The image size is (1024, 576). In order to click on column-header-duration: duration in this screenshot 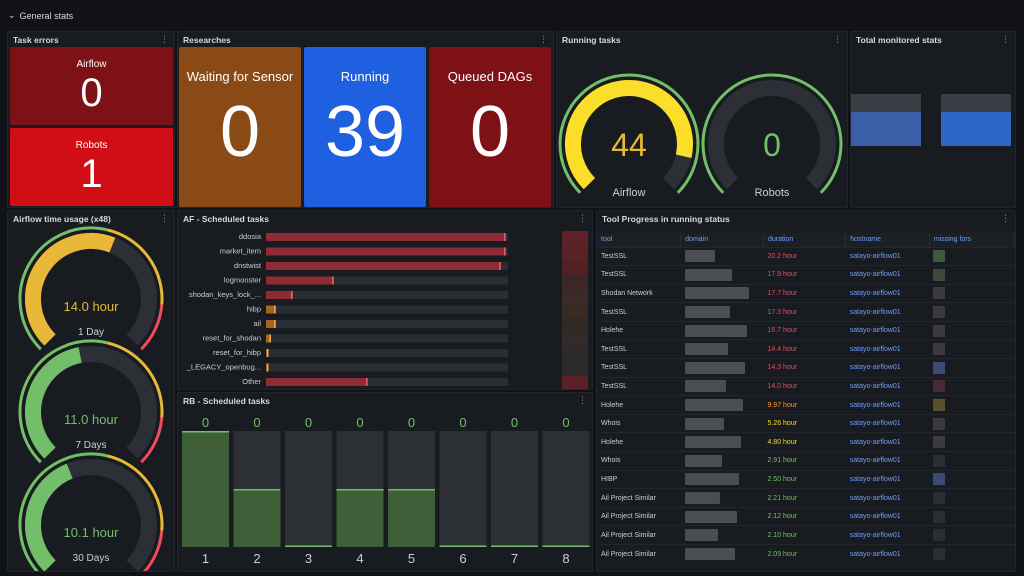, I will do `click(805, 240)`.